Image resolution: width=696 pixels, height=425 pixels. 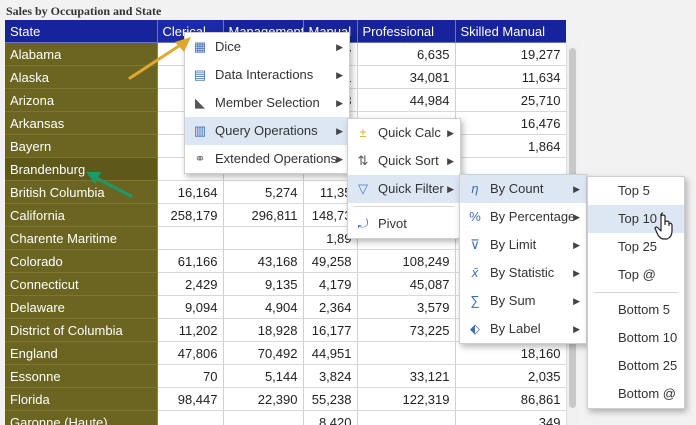 I want to click on menu-item-top-25: Top 25, so click(x=636, y=247).